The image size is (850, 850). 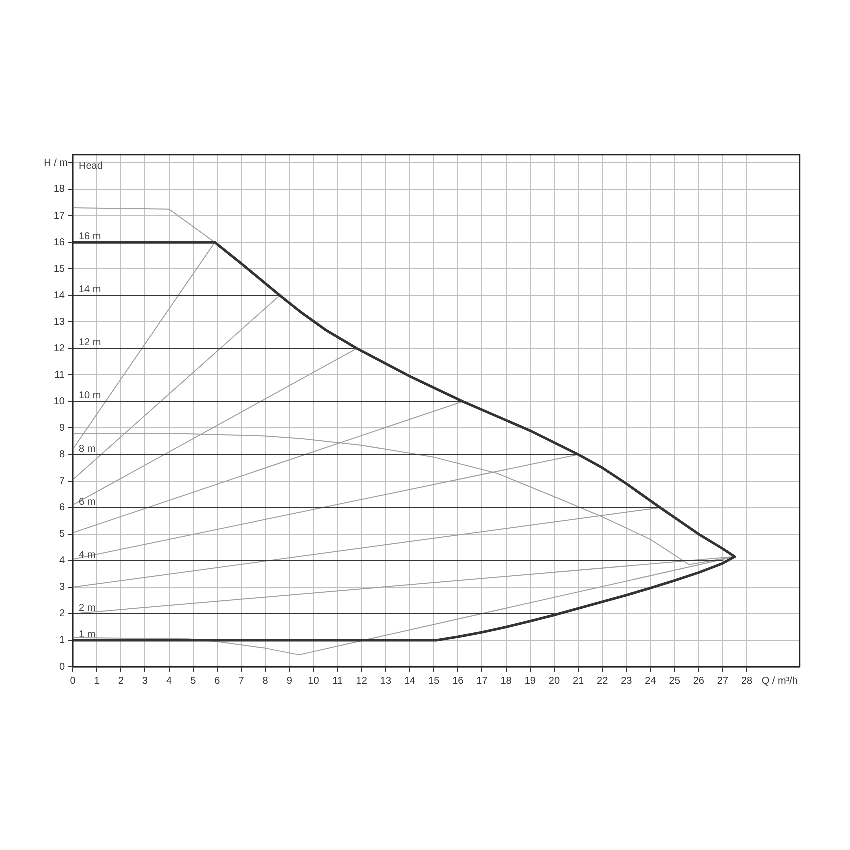 What do you see at coordinates (554, 681) in the screenshot?
I see `x-tick-label: 20` at bounding box center [554, 681].